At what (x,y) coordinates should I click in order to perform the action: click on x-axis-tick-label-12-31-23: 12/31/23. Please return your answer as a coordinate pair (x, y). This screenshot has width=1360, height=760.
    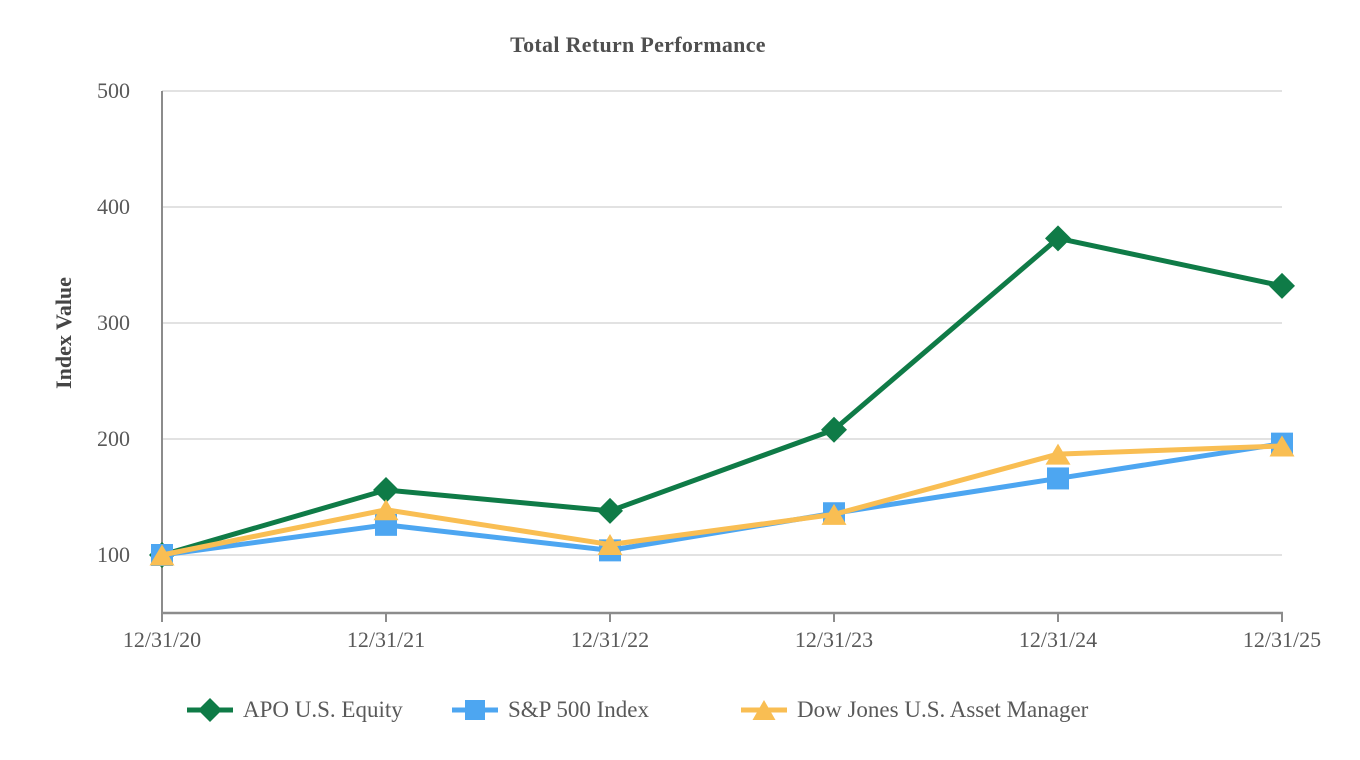
    Looking at the image, I should click on (834, 639).